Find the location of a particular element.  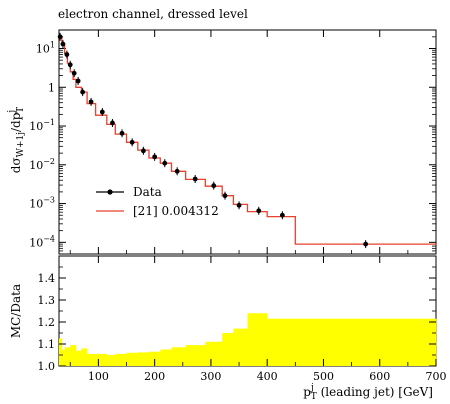

ratio-plot-marks is located at coordinates (248, 339).